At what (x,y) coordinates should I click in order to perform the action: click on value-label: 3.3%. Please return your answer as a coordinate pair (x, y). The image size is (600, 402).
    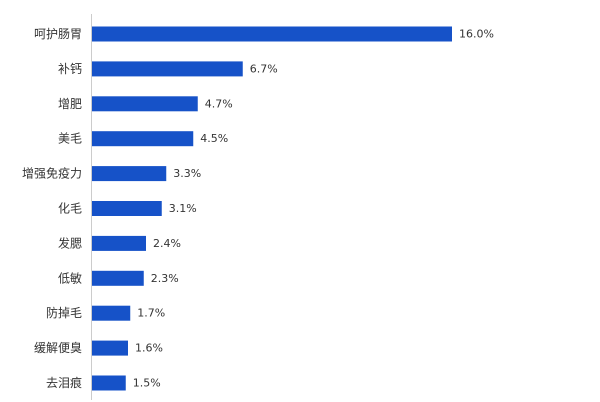
    Looking at the image, I should click on (187, 173).